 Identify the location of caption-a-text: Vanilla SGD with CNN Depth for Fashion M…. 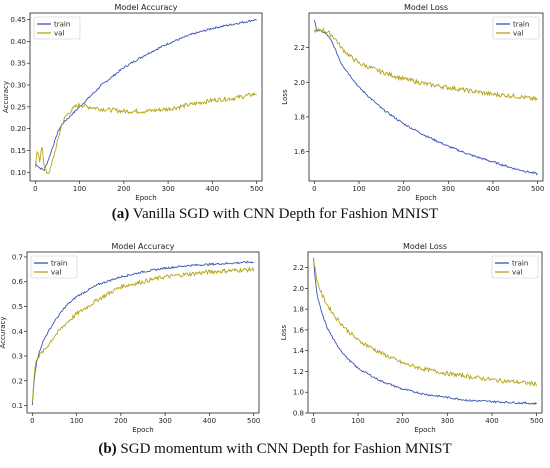
(284, 214).